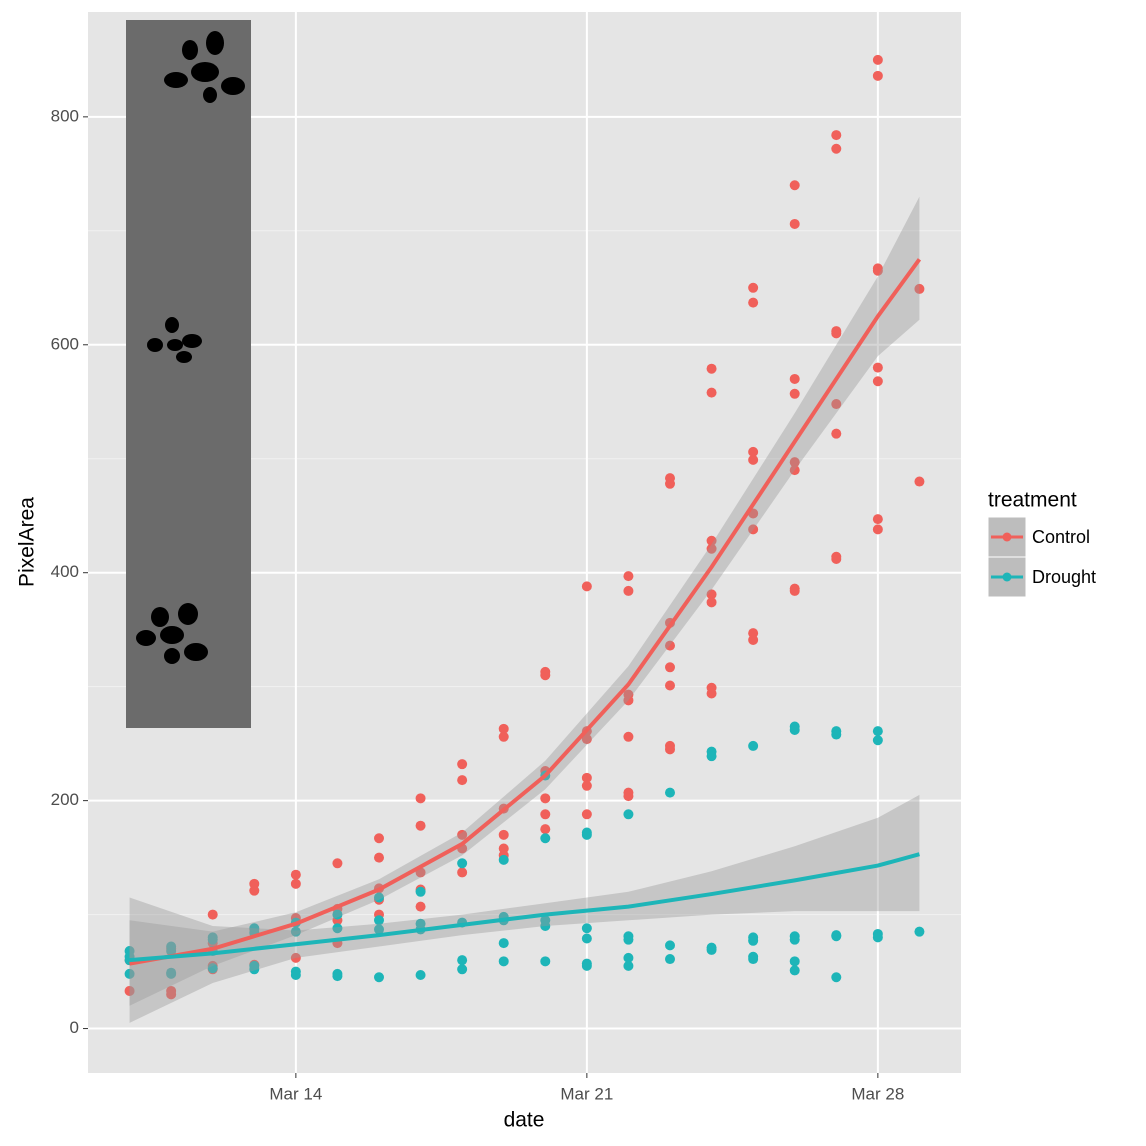  I want to click on y-tick-label: 200, so click(65, 799).